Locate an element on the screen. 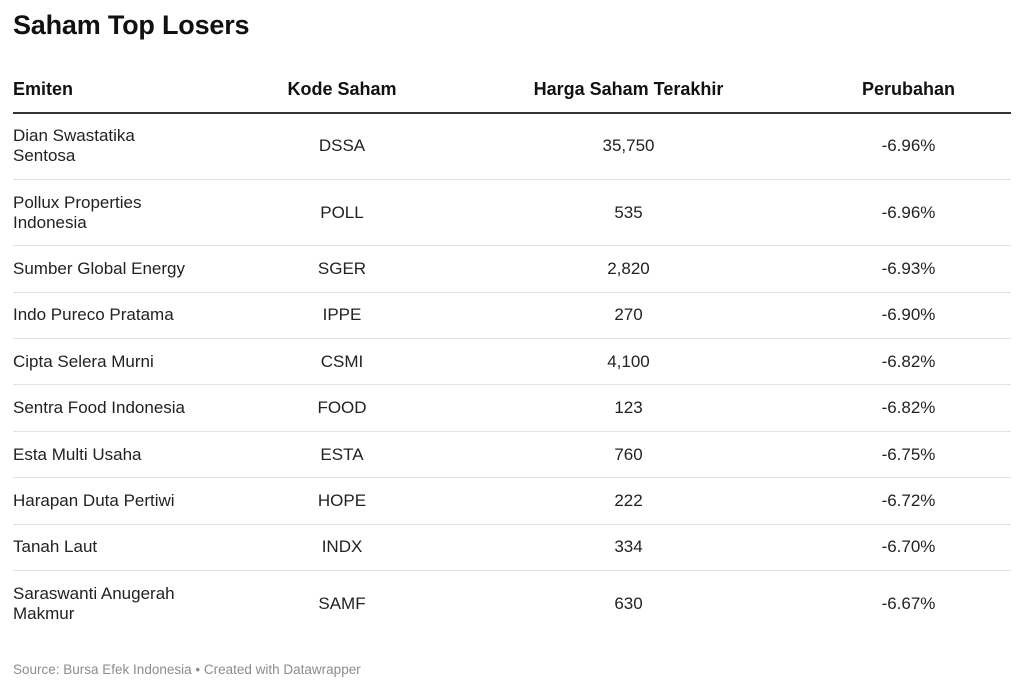 The height and width of the screenshot is (692, 1024). table-row: Esta Multi Usaha ESTA 760 -6.75% is located at coordinates (512, 455).